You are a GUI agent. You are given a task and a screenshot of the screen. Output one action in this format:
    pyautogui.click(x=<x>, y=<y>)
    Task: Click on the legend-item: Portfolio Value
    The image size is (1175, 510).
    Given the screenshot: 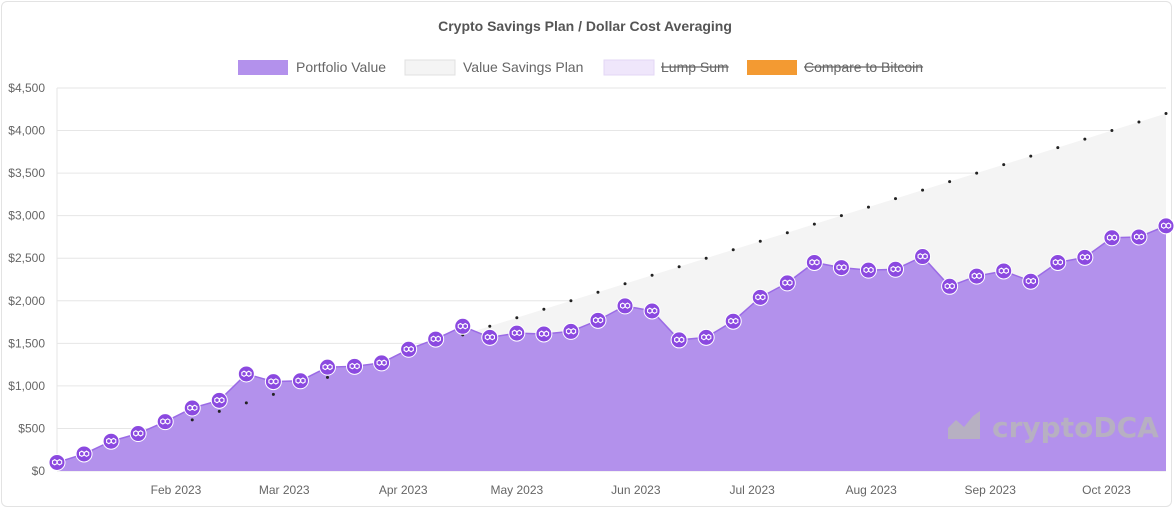 What is the action you would take?
    pyautogui.click(x=312, y=67)
    